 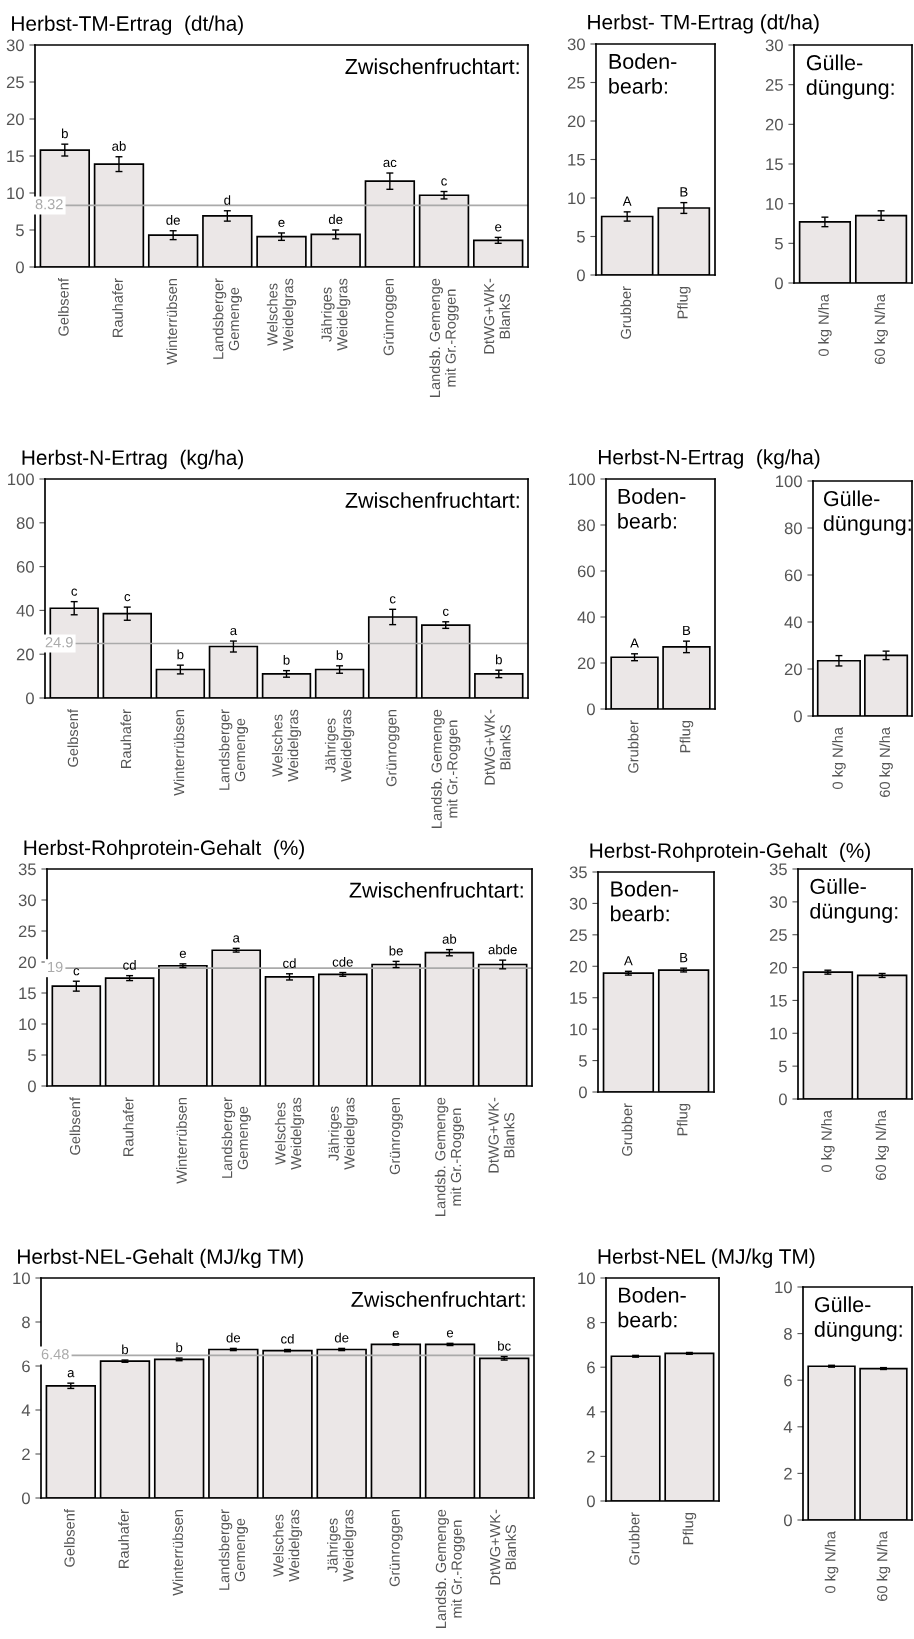 What do you see at coordinates (788, 1427) in the screenshot?
I see `y-tick-label: 4` at bounding box center [788, 1427].